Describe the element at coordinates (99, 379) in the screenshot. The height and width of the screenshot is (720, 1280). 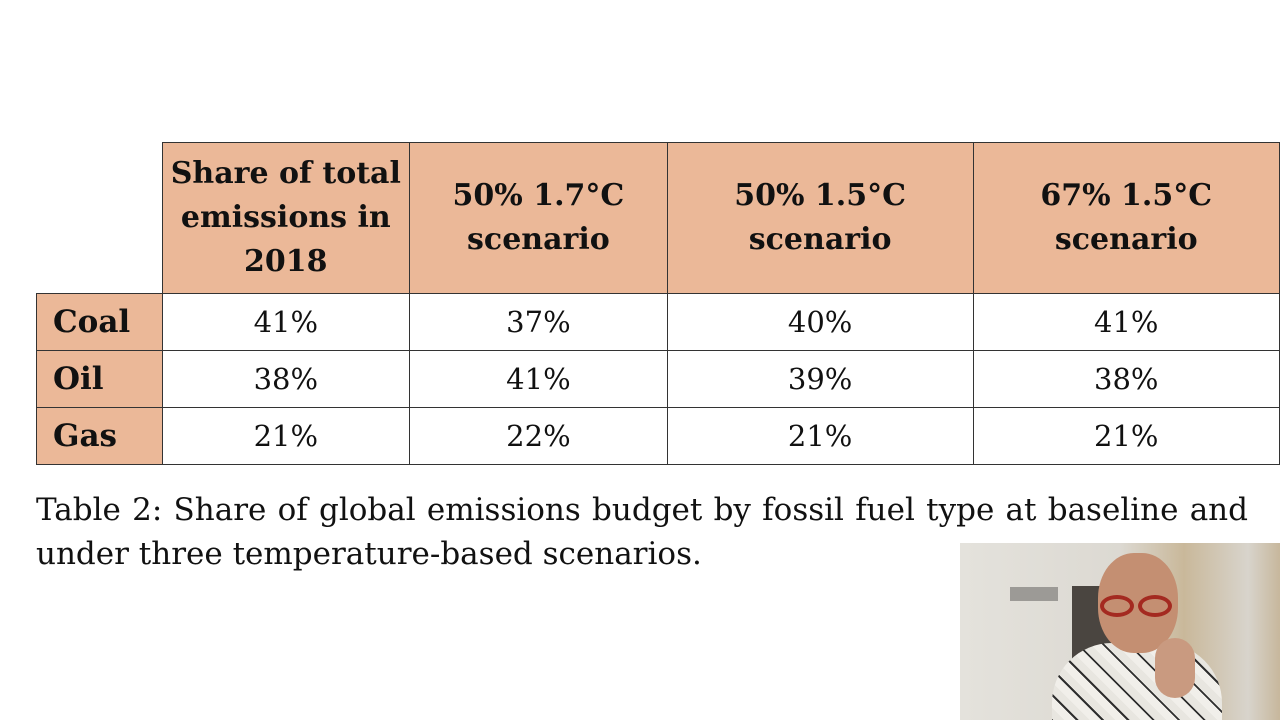
I see `row-header: Oil` at that location.